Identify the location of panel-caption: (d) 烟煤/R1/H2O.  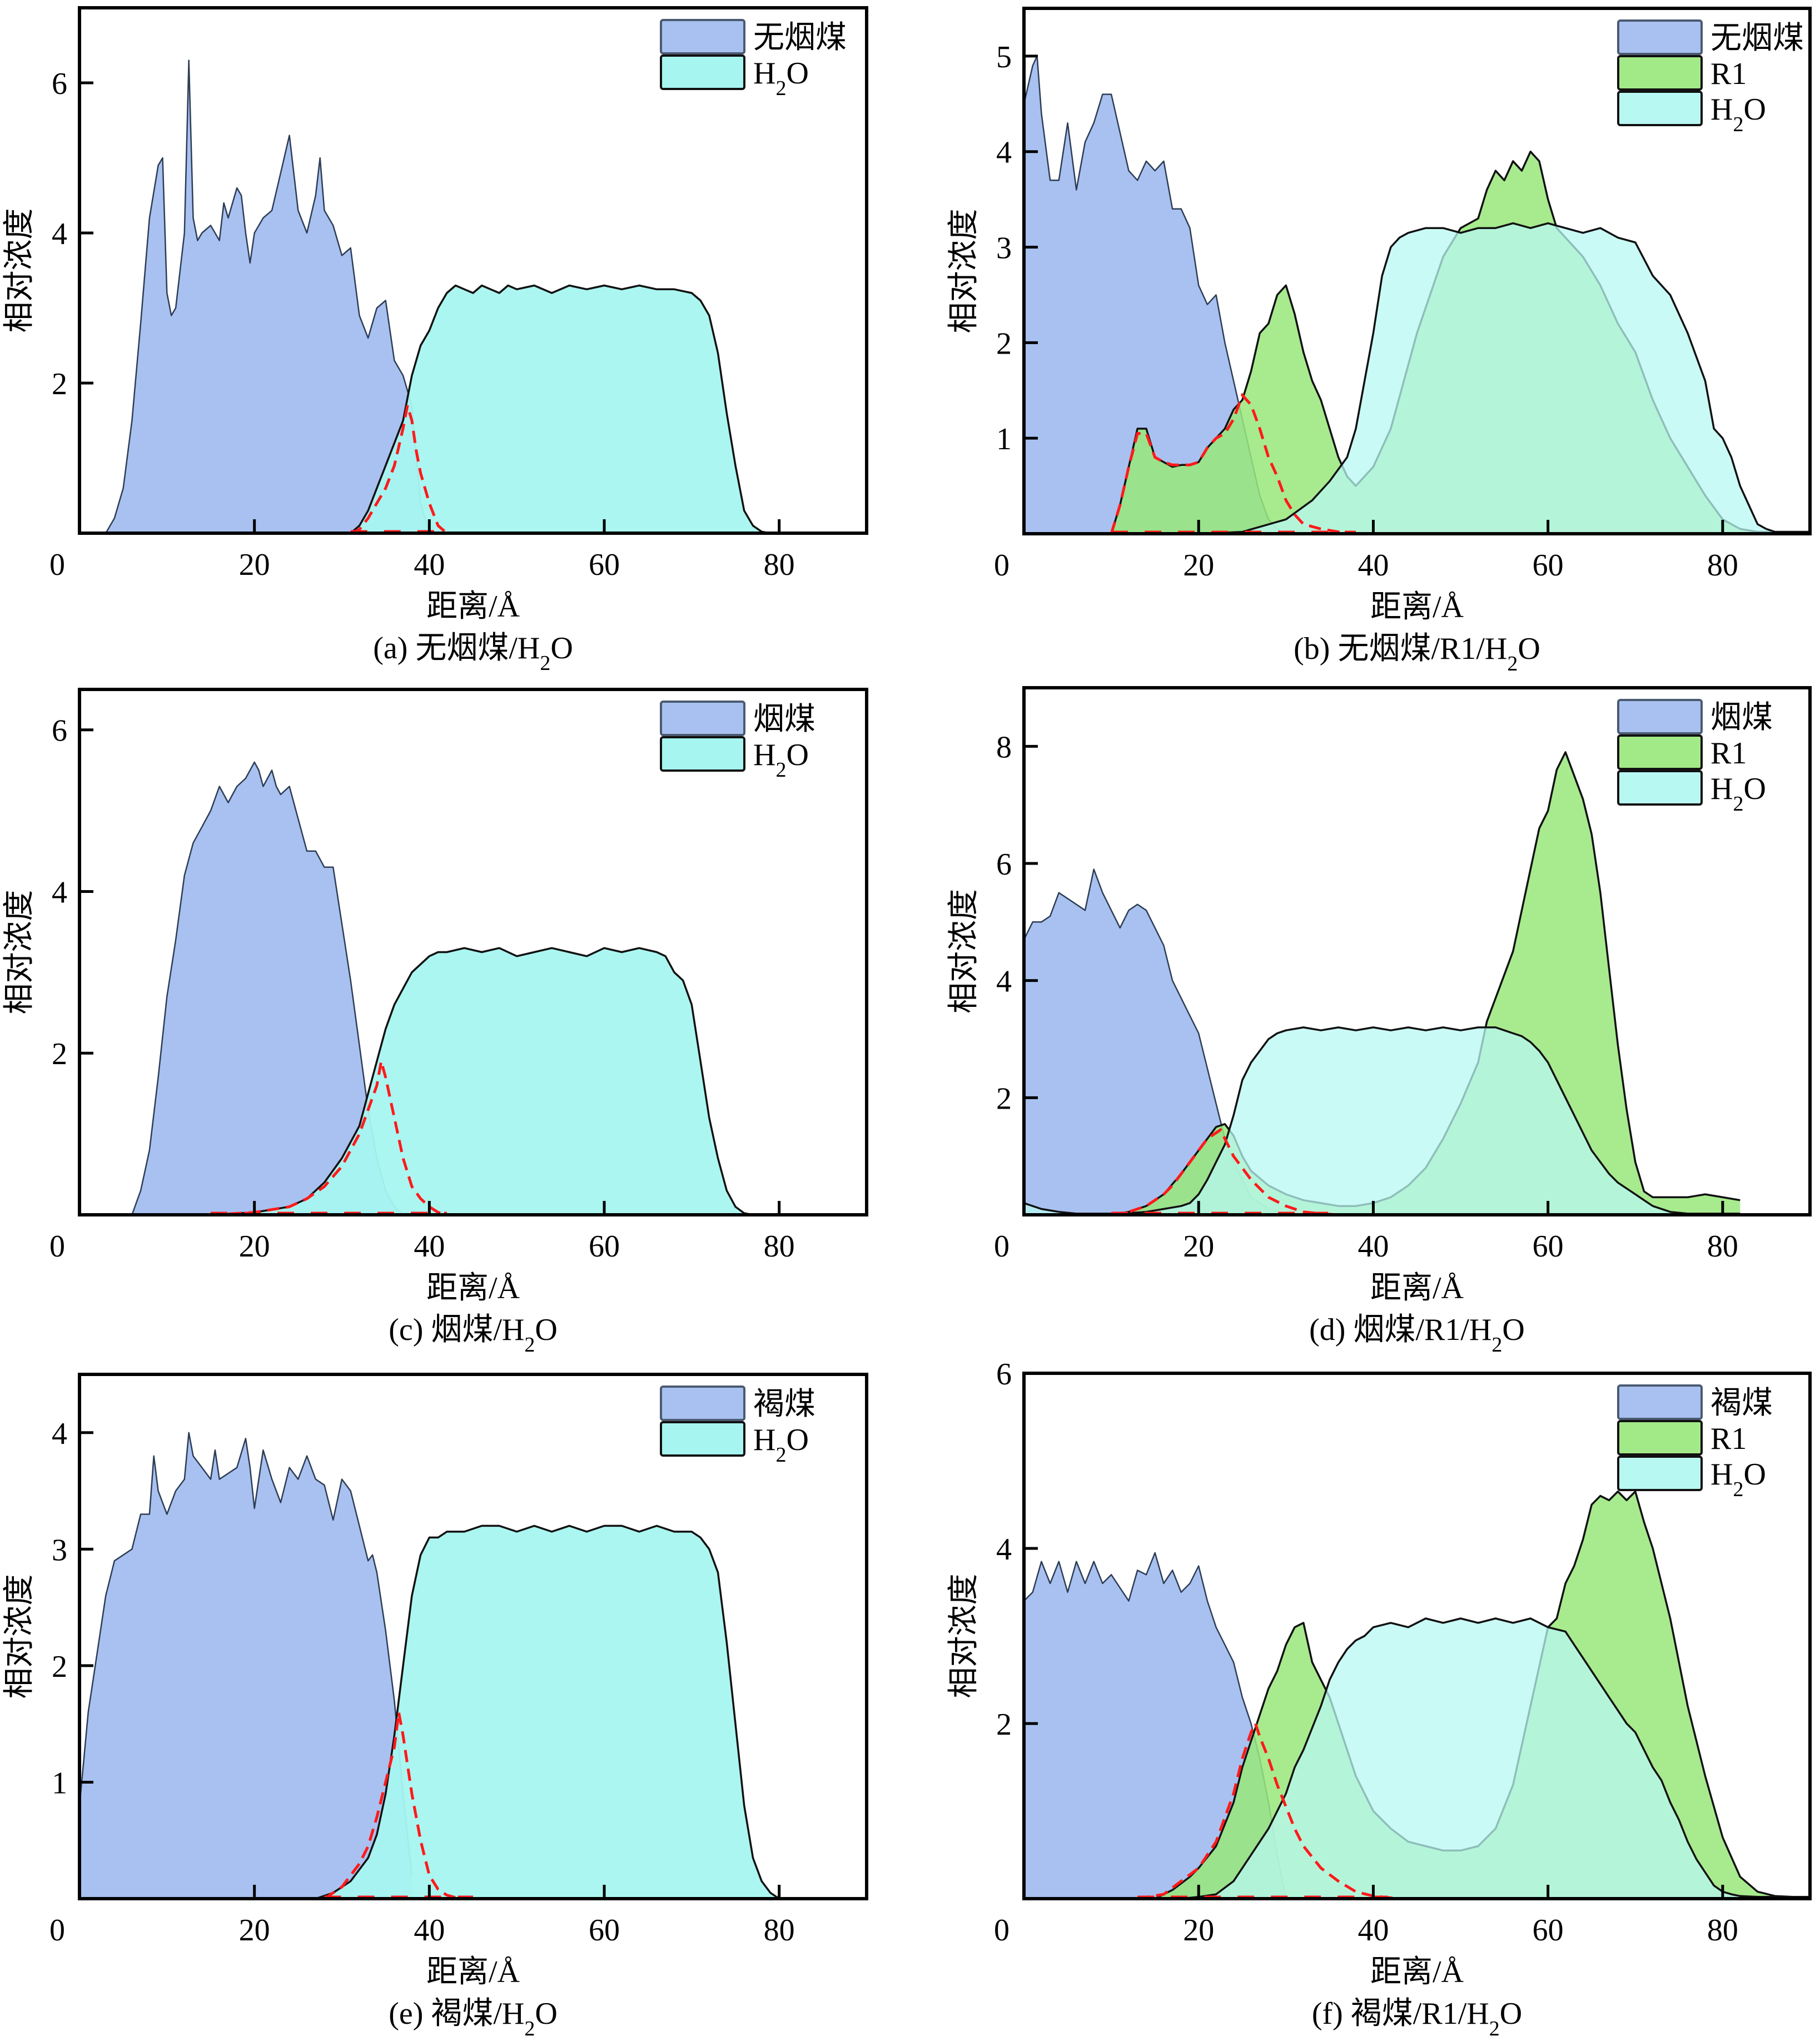
(1417, 1335).